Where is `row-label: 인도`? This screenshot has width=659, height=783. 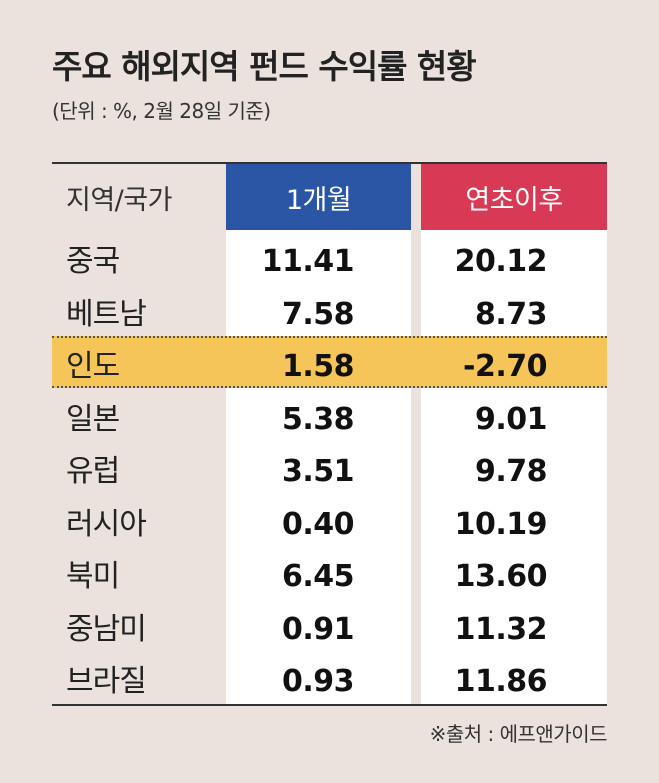 row-label: 인도 is located at coordinates (93, 366).